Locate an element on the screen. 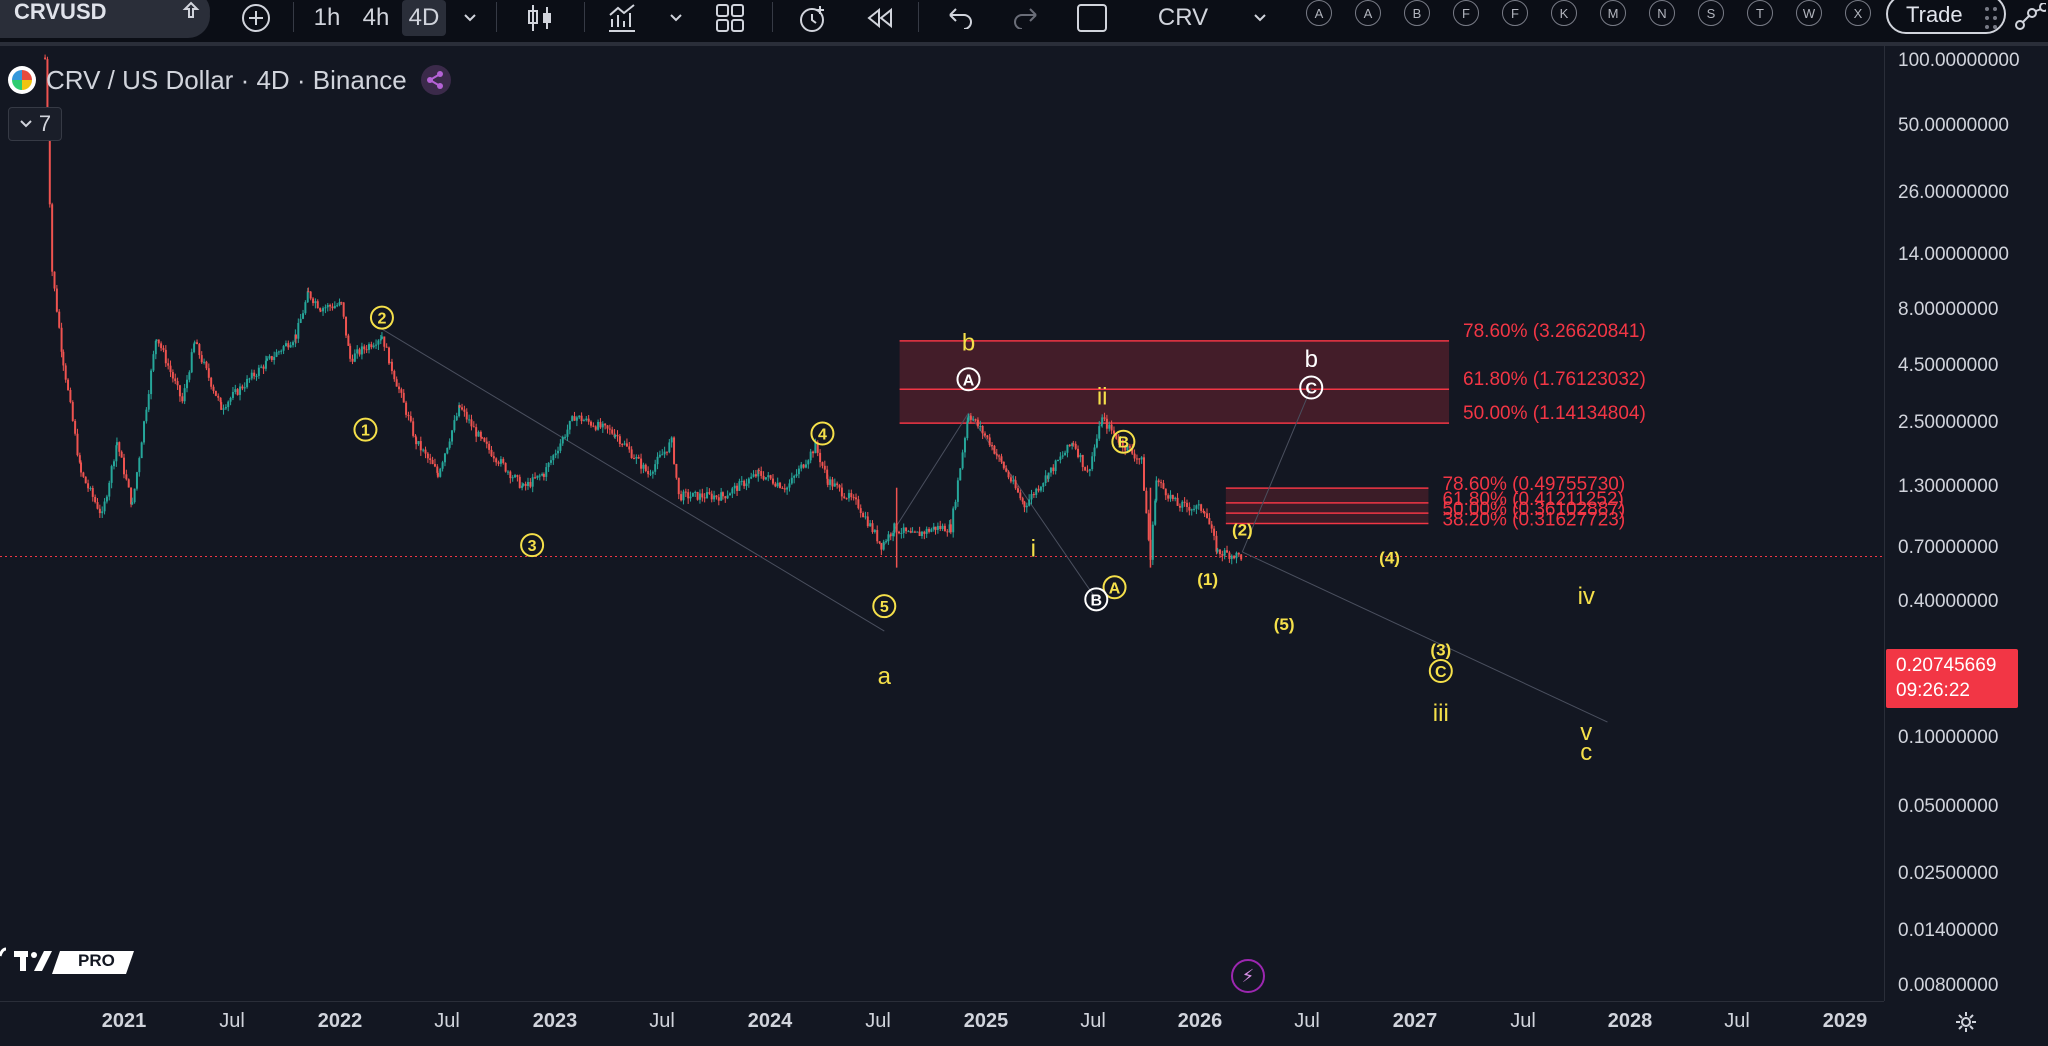 The height and width of the screenshot is (1046, 2048). drawing-tag-x-11: X is located at coordinates (1858, 13).